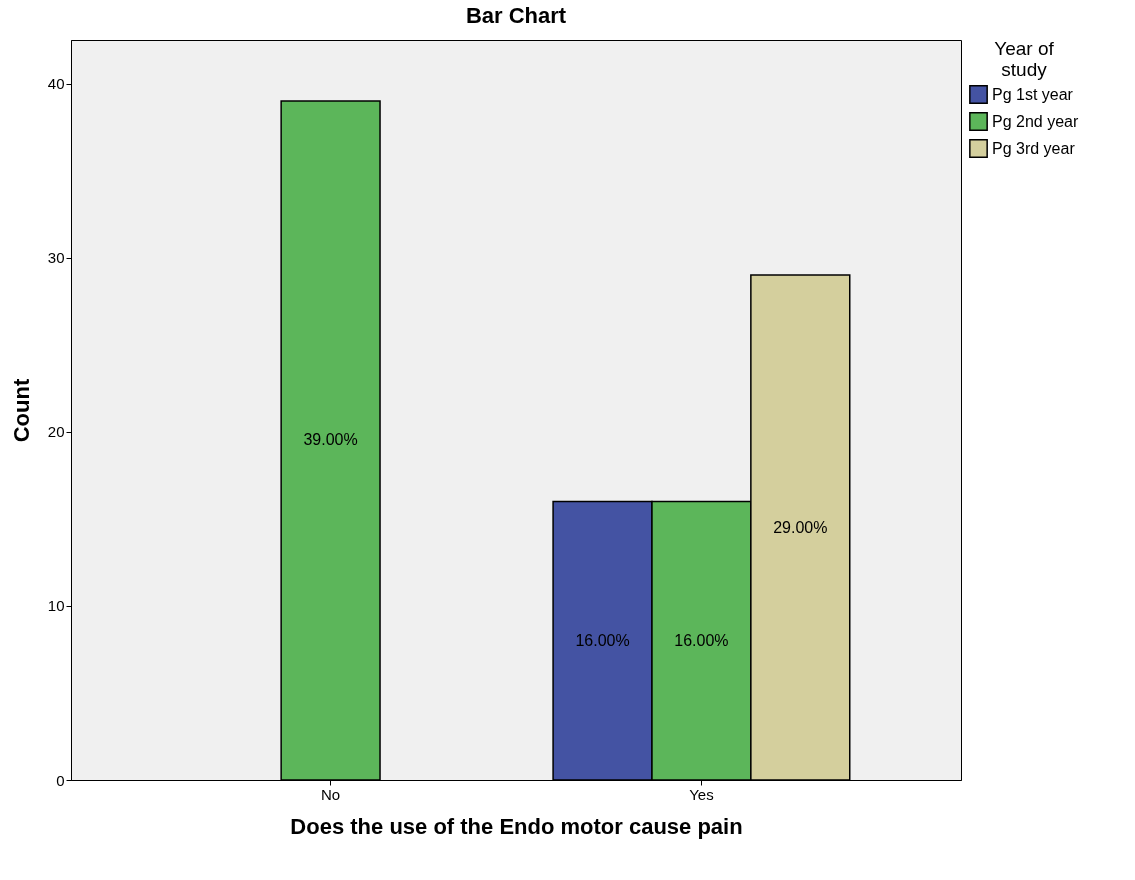 The image size is (1135, 880). I want to click on y-axis-title: Count, so click(21, 410).